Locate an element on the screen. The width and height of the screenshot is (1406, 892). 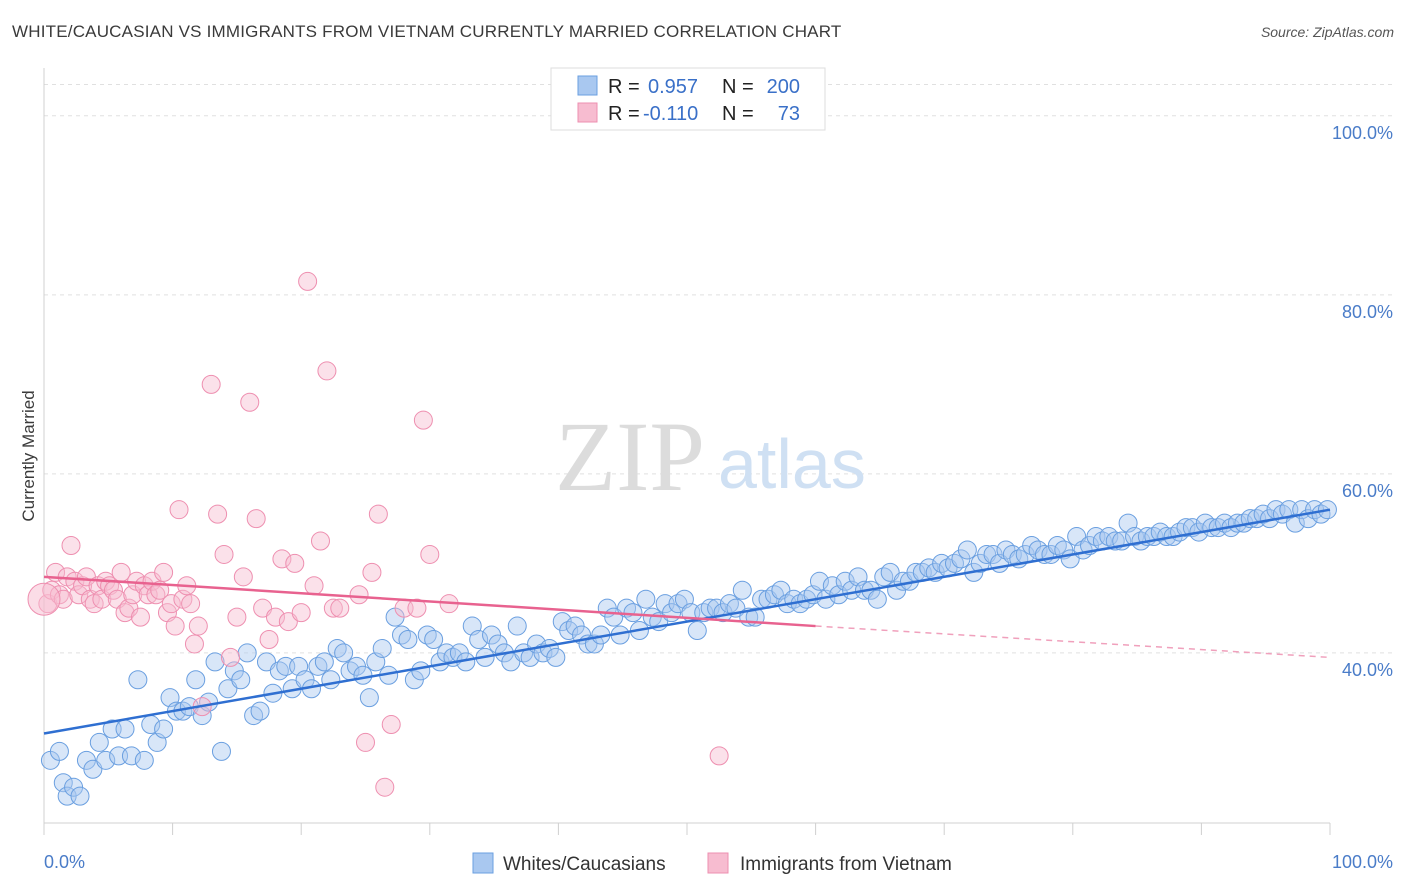
y-tick-label: 100.0% is located at coordinates (1362, 133).